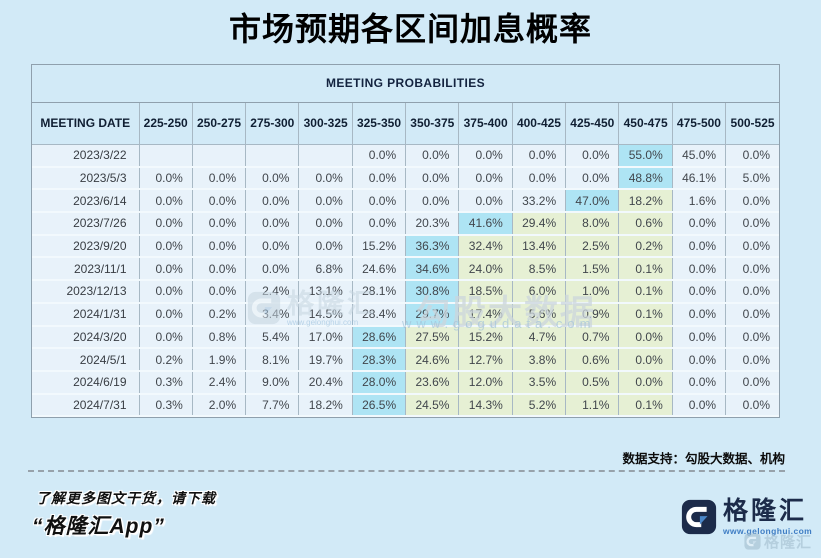 The image size is (821, 558). What do you see at coordinates (86, 246) in the screenshot?
I see `meeting-date-cell: 2023/9/20` at bounding box center [86, 246].